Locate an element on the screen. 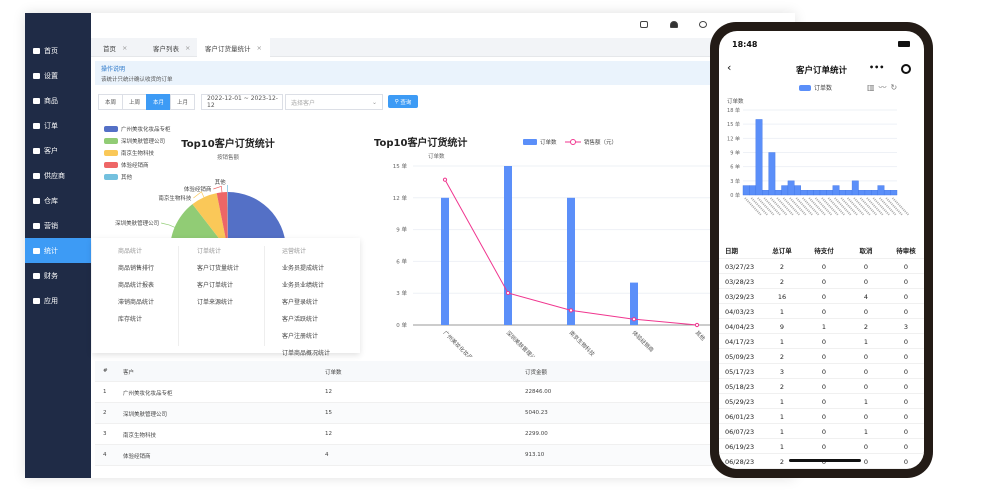 Image resolution: width=1000 pixels, height=491 pixels. pie-legend-item: 体验经销商 is located at coordinates (126, 165).